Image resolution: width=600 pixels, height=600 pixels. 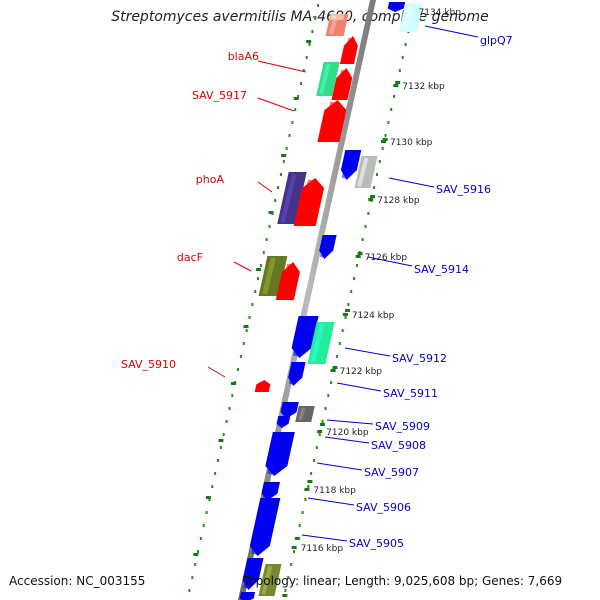 What do you see at coordinates (361, 372) in the screenshot?
I see `tick-label: 7122 kbp` at bounding box center [361, 372].